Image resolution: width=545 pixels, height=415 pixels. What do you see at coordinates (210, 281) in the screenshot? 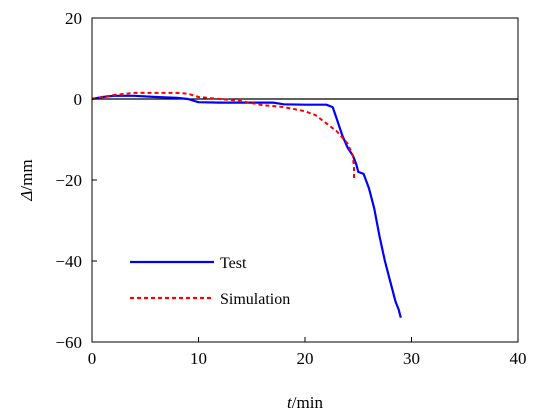
I see `legend: Test Simulation` at bounding box center [210, 281].